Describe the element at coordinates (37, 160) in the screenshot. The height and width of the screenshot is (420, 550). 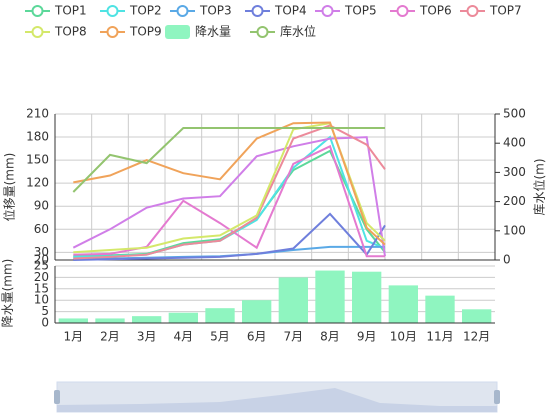
I see `y-tick-label: 150` at that location.